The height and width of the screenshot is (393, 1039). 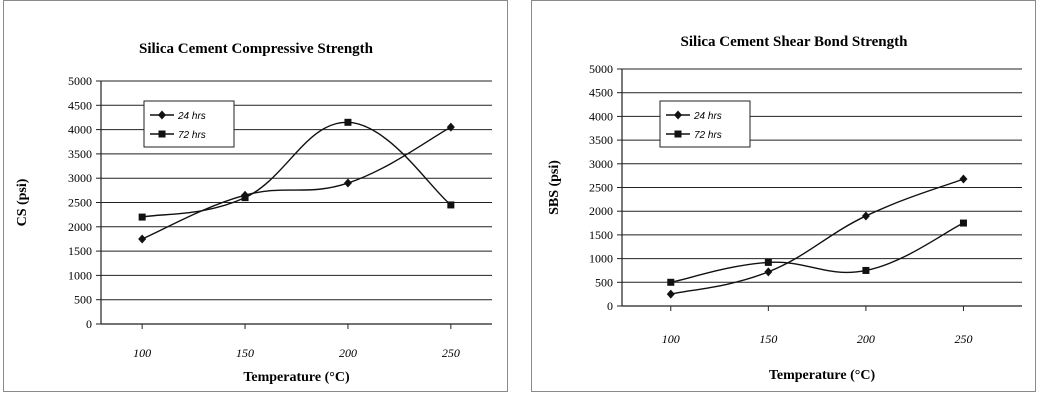 I want to click on chart-title: Silica Cement Shear Bond Strength, so click(x=795, y=42).